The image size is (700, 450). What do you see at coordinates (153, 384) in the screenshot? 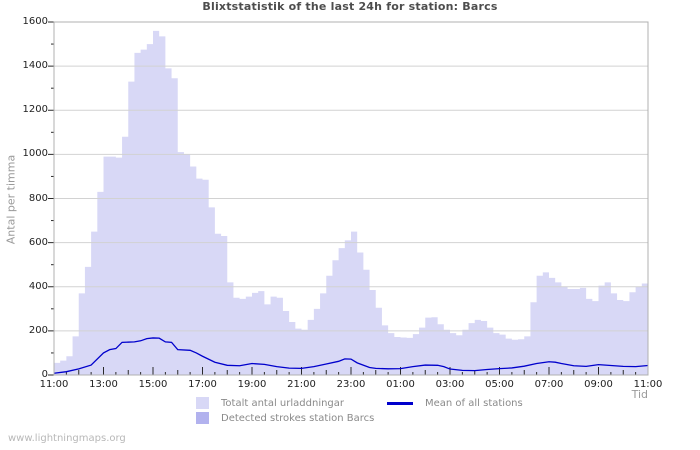
I see `x-tick-label: 15:00` at bounding box center [153, 384].